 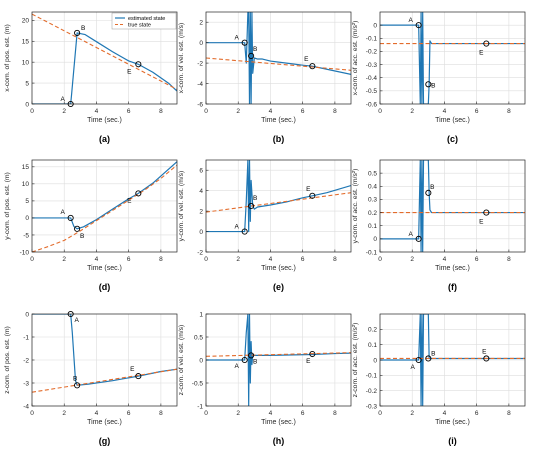 I want to click on y-axis-label: y-com. of acc. est. (m/s²), so click(x=355, y=206).